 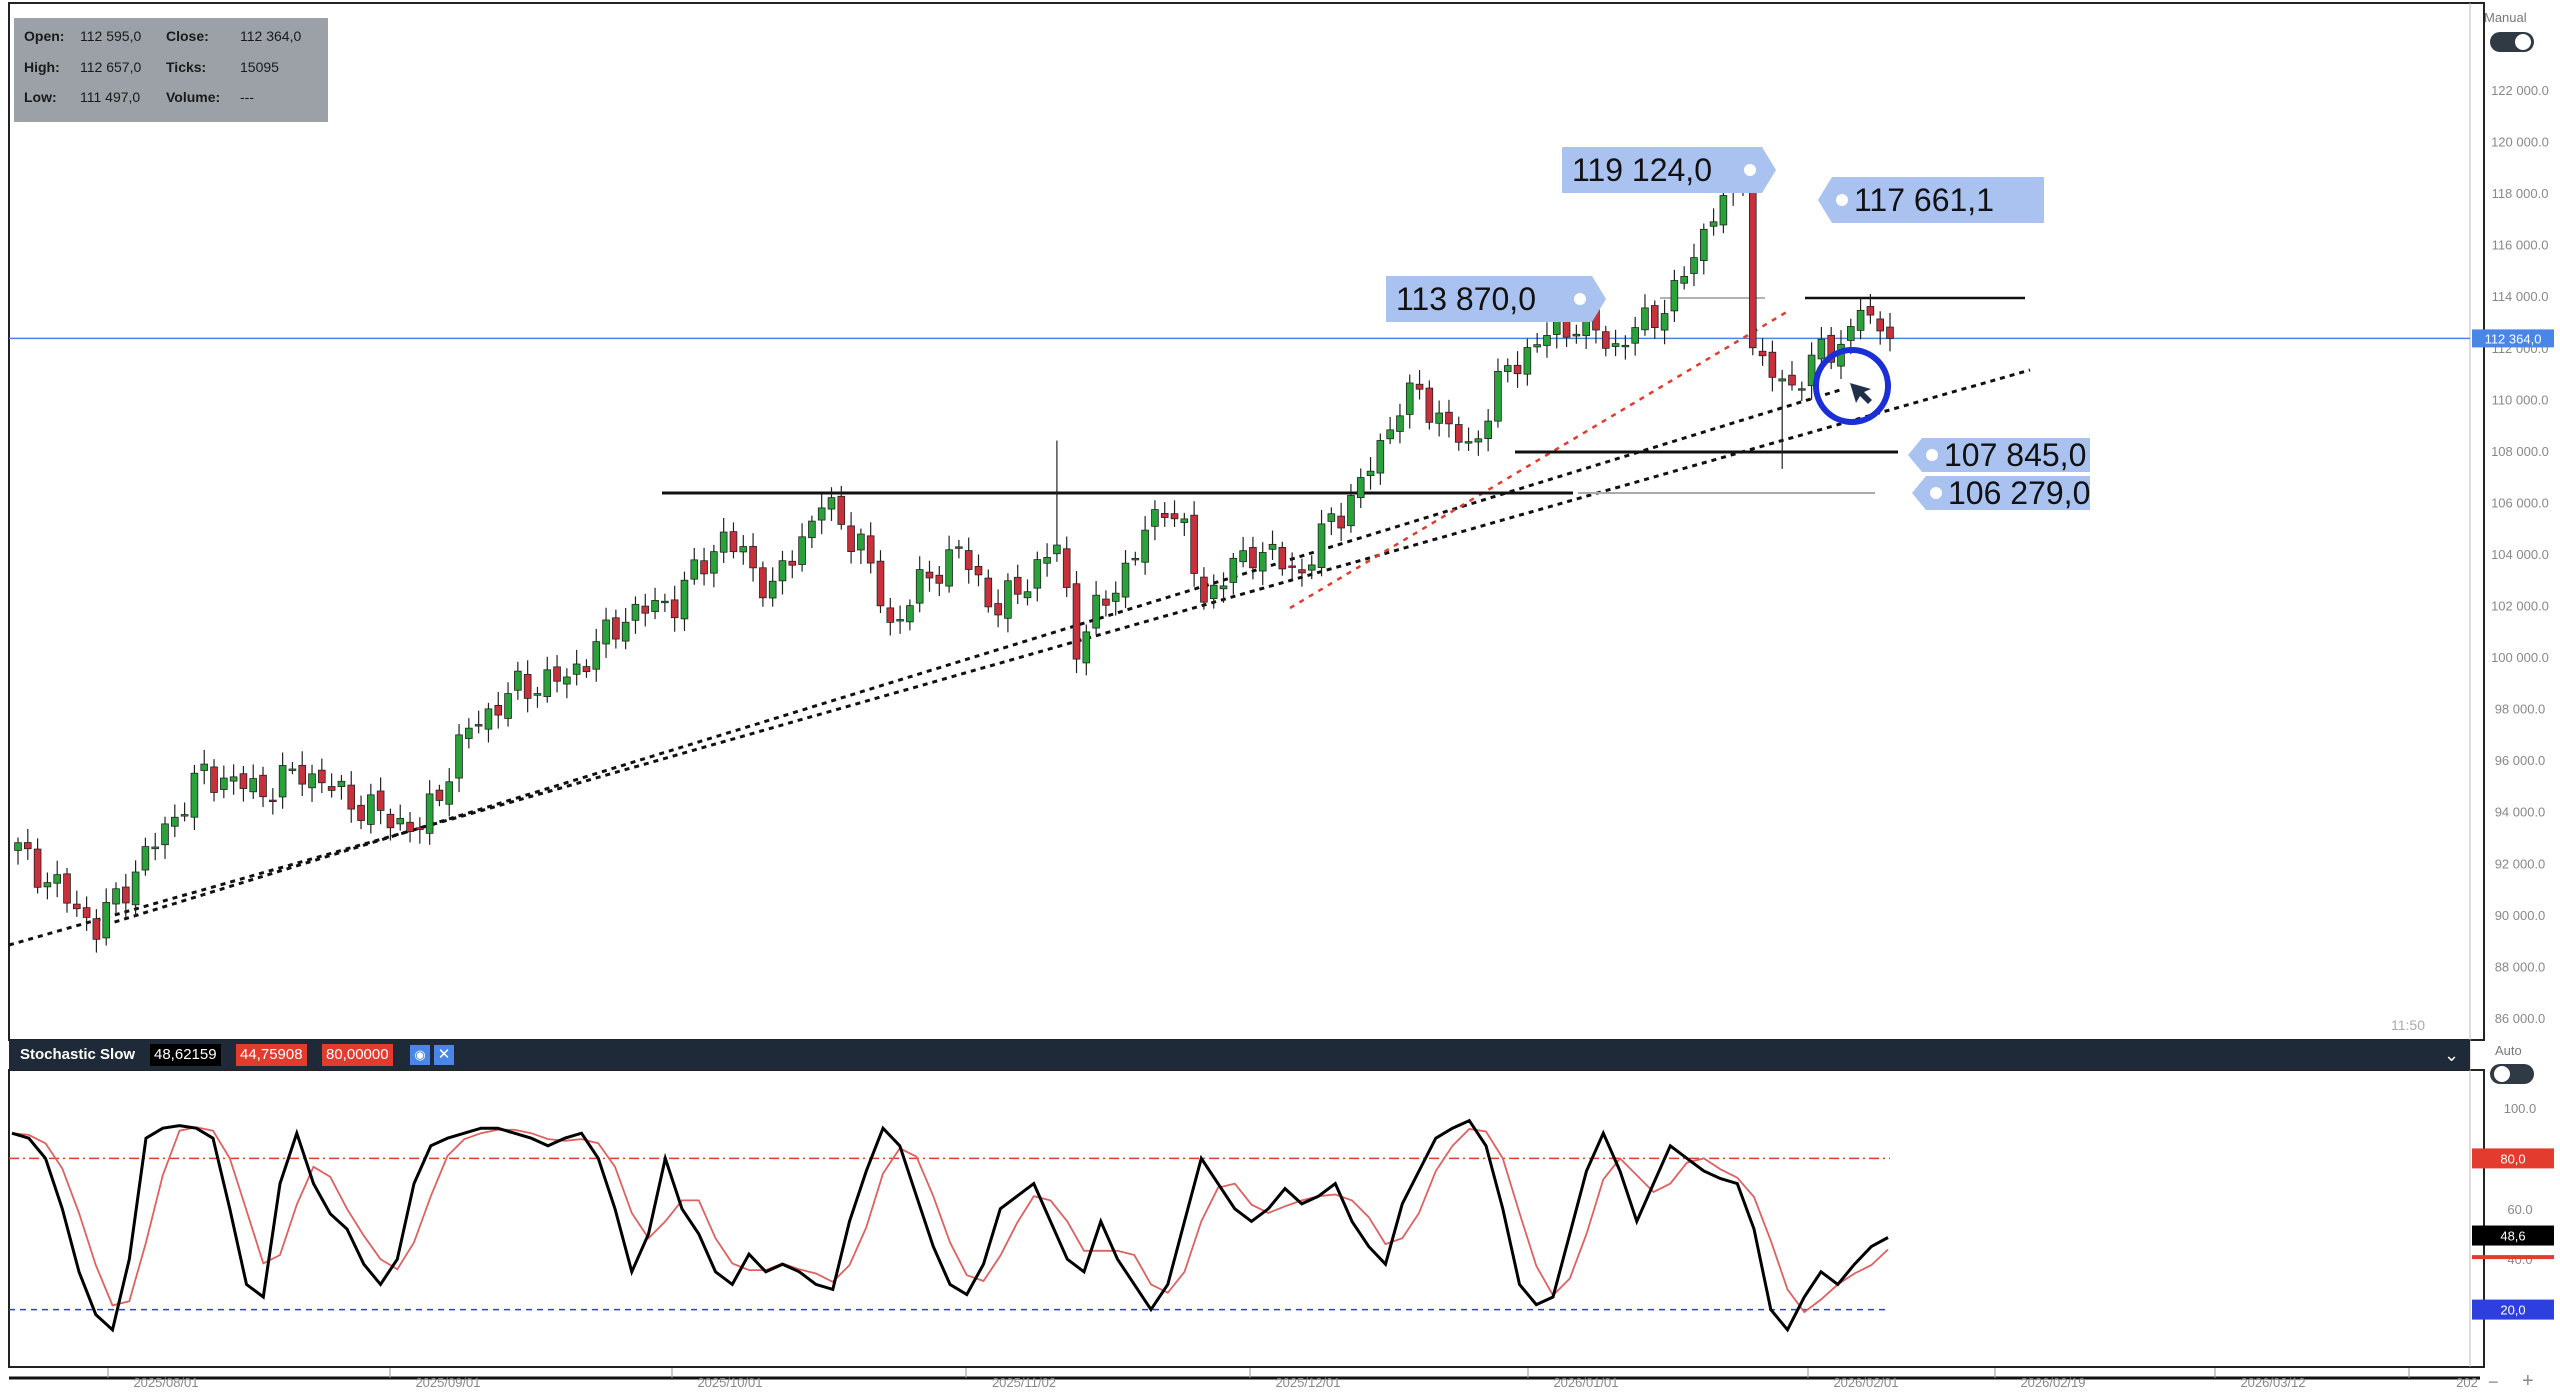 I want to click on stoch-axis-tick: 40.0, so click(x=2519, y=1259).